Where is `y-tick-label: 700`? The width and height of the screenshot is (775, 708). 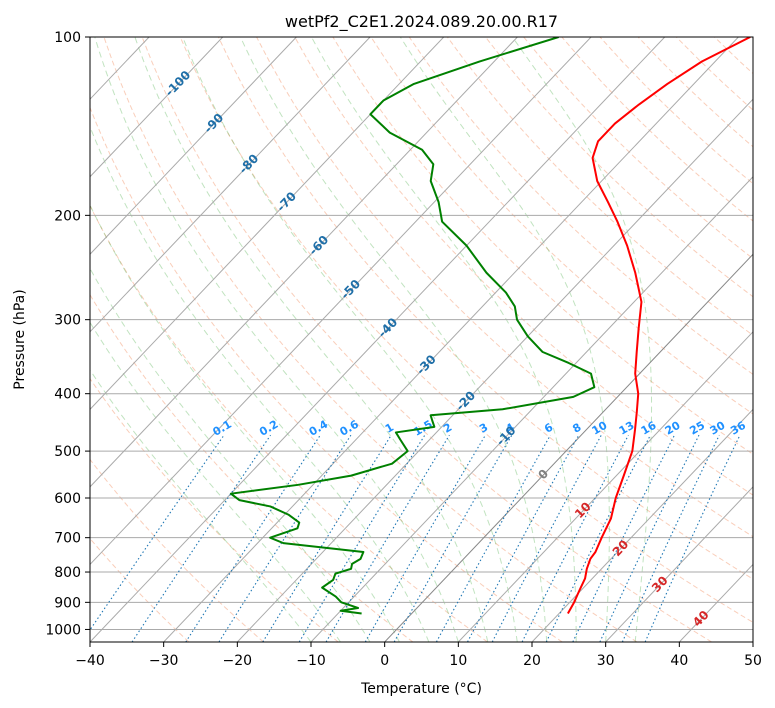 y-tick-label: 700 is located at coordinates (67, 539).